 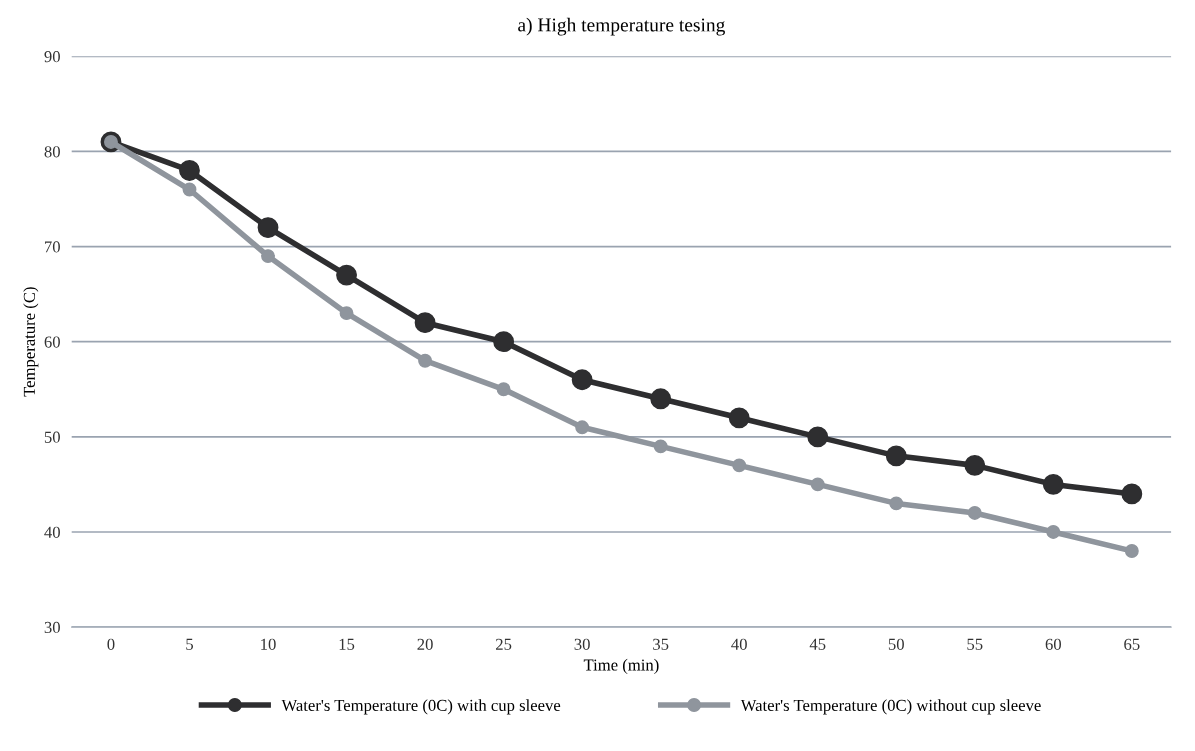 What do you see at coordinates (52, 437) in the screenshot?
I see `y-tick-label: 50` at bounding box center [52, 437].